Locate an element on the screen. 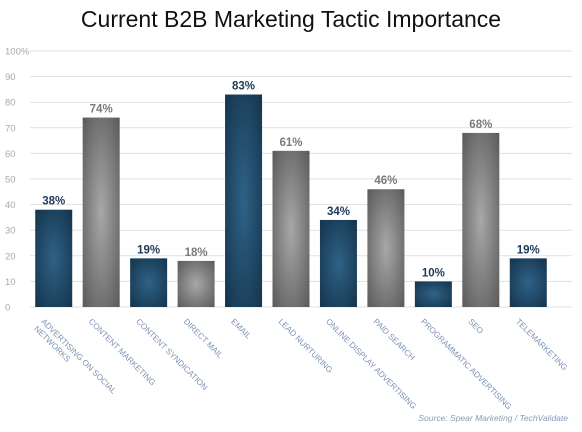 The image size is (582, 432). data-label: 74% is located at coordinates (101, 110).